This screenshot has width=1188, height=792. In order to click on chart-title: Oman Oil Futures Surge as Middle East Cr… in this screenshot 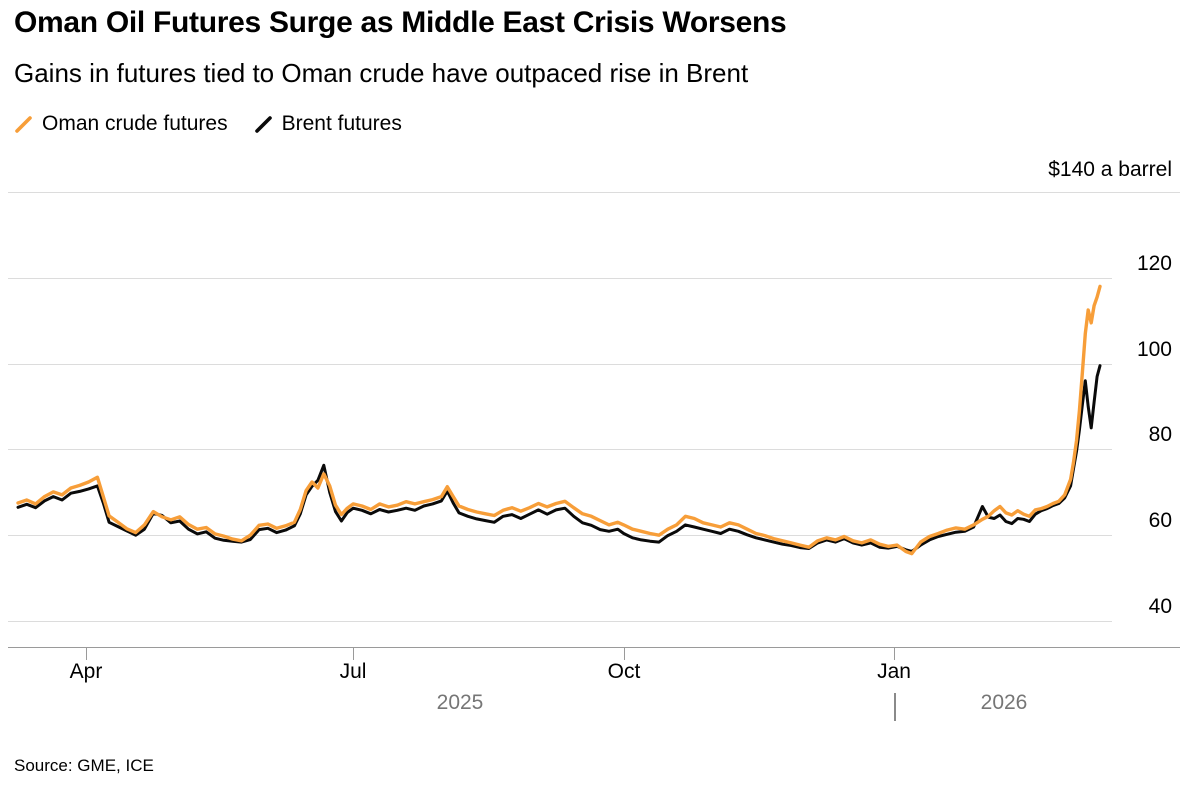, I will do `click(400, 22)`.